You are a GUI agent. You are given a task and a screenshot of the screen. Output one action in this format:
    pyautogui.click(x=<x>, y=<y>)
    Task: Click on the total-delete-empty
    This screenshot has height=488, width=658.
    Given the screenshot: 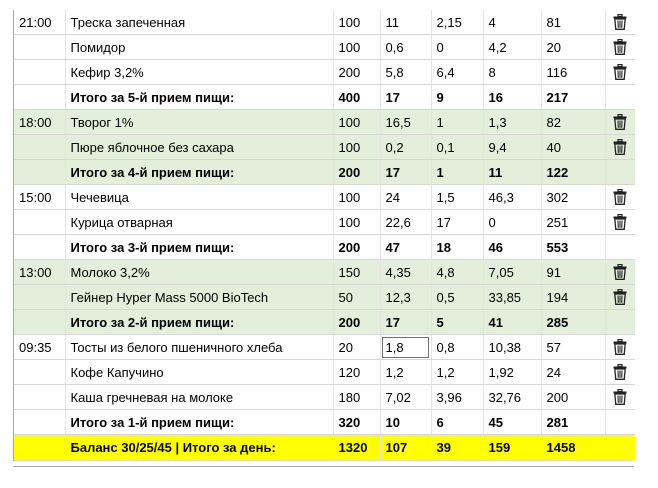 What is the action you would take?
    pyautogui.click(x=620, y=322)
    